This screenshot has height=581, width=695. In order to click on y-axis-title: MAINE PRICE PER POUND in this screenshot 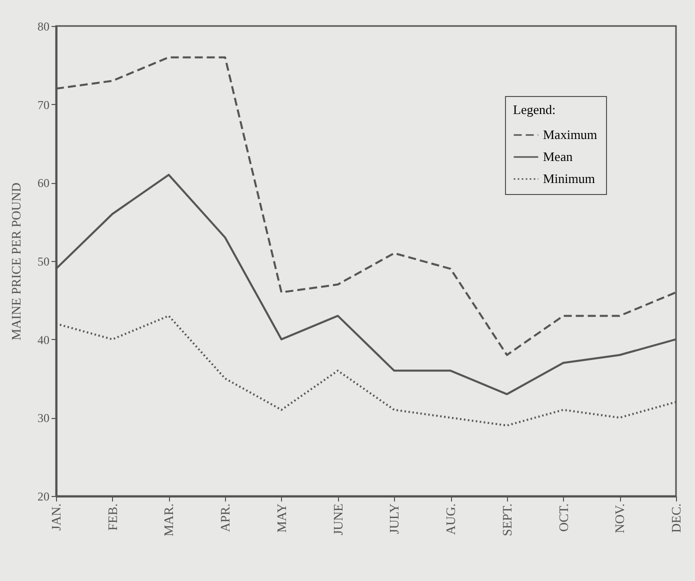, I will do `click(16, 261)`.